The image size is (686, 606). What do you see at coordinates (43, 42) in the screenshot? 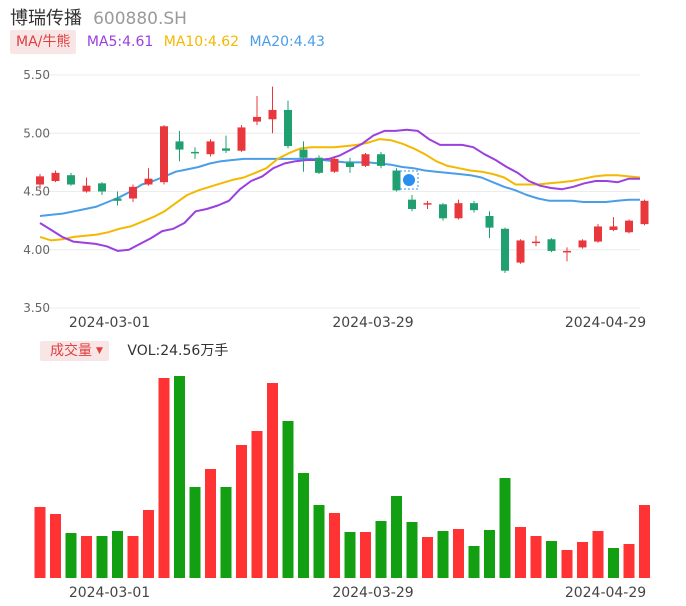
I see `ma-indicator-selector: MA/牛熊` at bounding box center [43, 42].